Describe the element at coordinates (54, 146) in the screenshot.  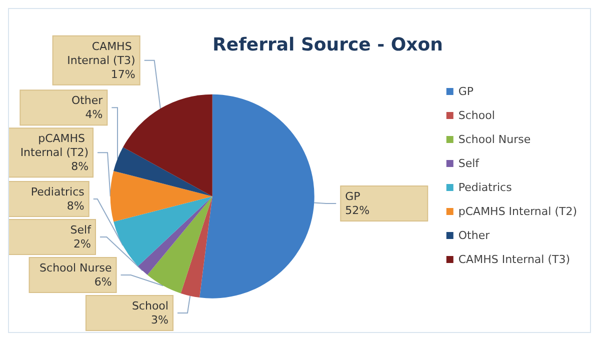
I see `slice-label: pCAMHS Internal (T2)` at that location.